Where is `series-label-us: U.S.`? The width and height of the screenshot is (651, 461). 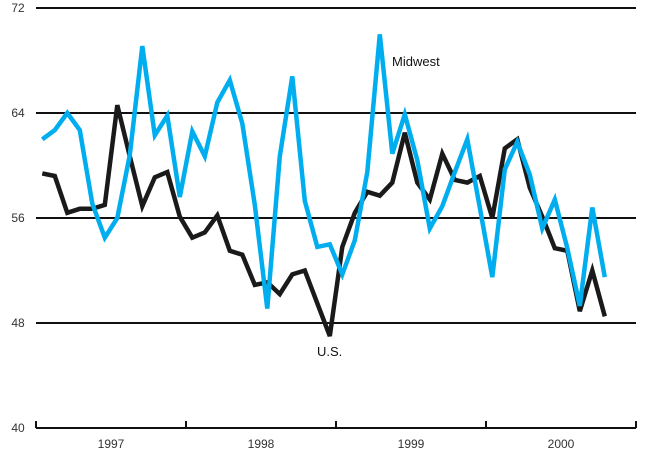 series-label-us: U.S. is located at coordinates (329, 351).